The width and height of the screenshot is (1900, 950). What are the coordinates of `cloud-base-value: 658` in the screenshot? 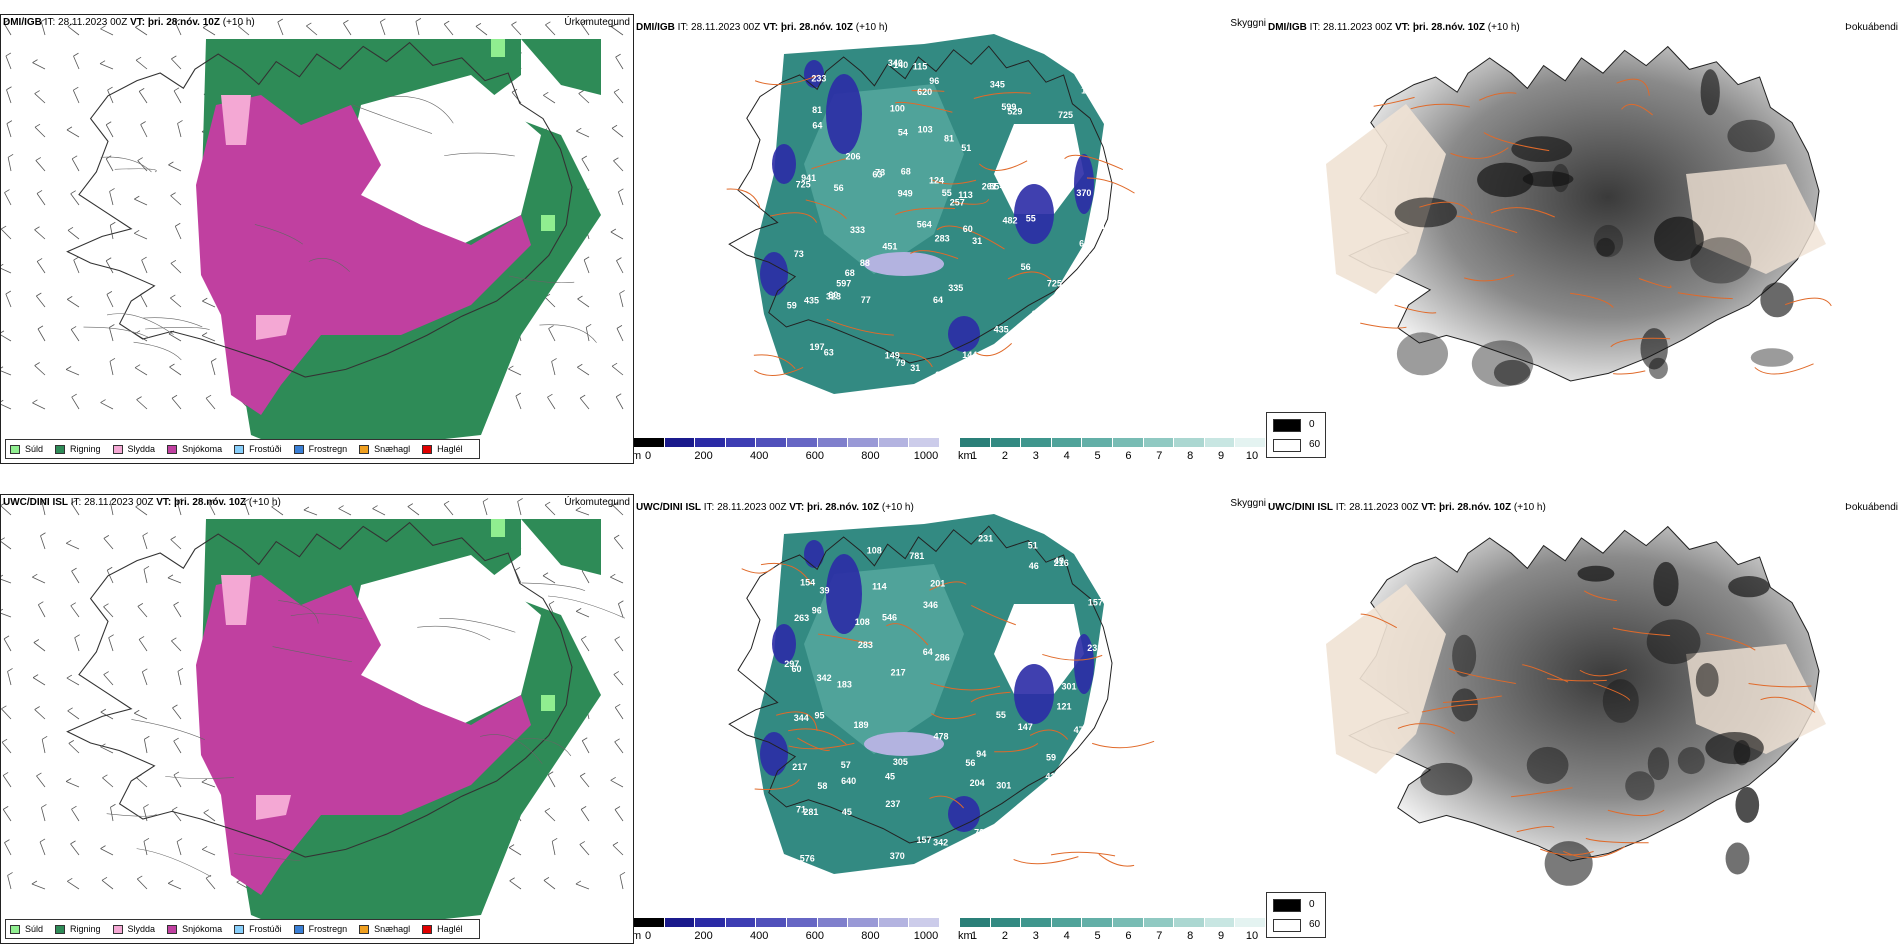 It's located at (1051, 358).